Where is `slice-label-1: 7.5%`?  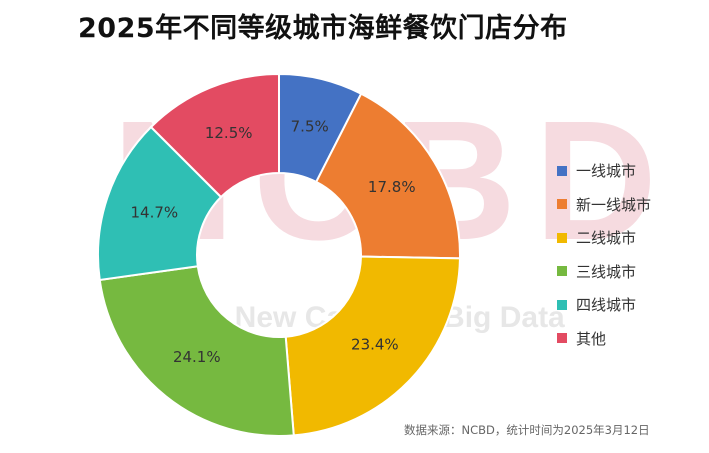
slice-label-1: 7.5% is located at coordinates (310, 127).